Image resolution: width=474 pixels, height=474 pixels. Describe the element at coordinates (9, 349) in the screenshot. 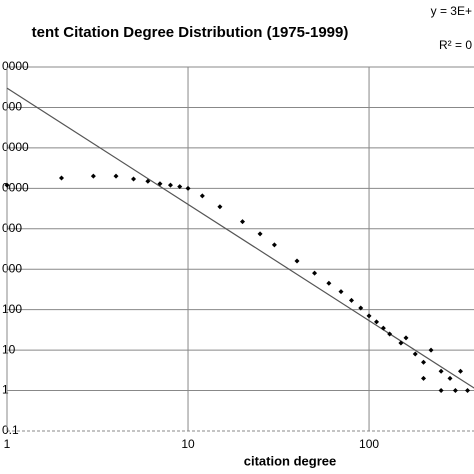

I see `y-tick-label: 10` at that location.